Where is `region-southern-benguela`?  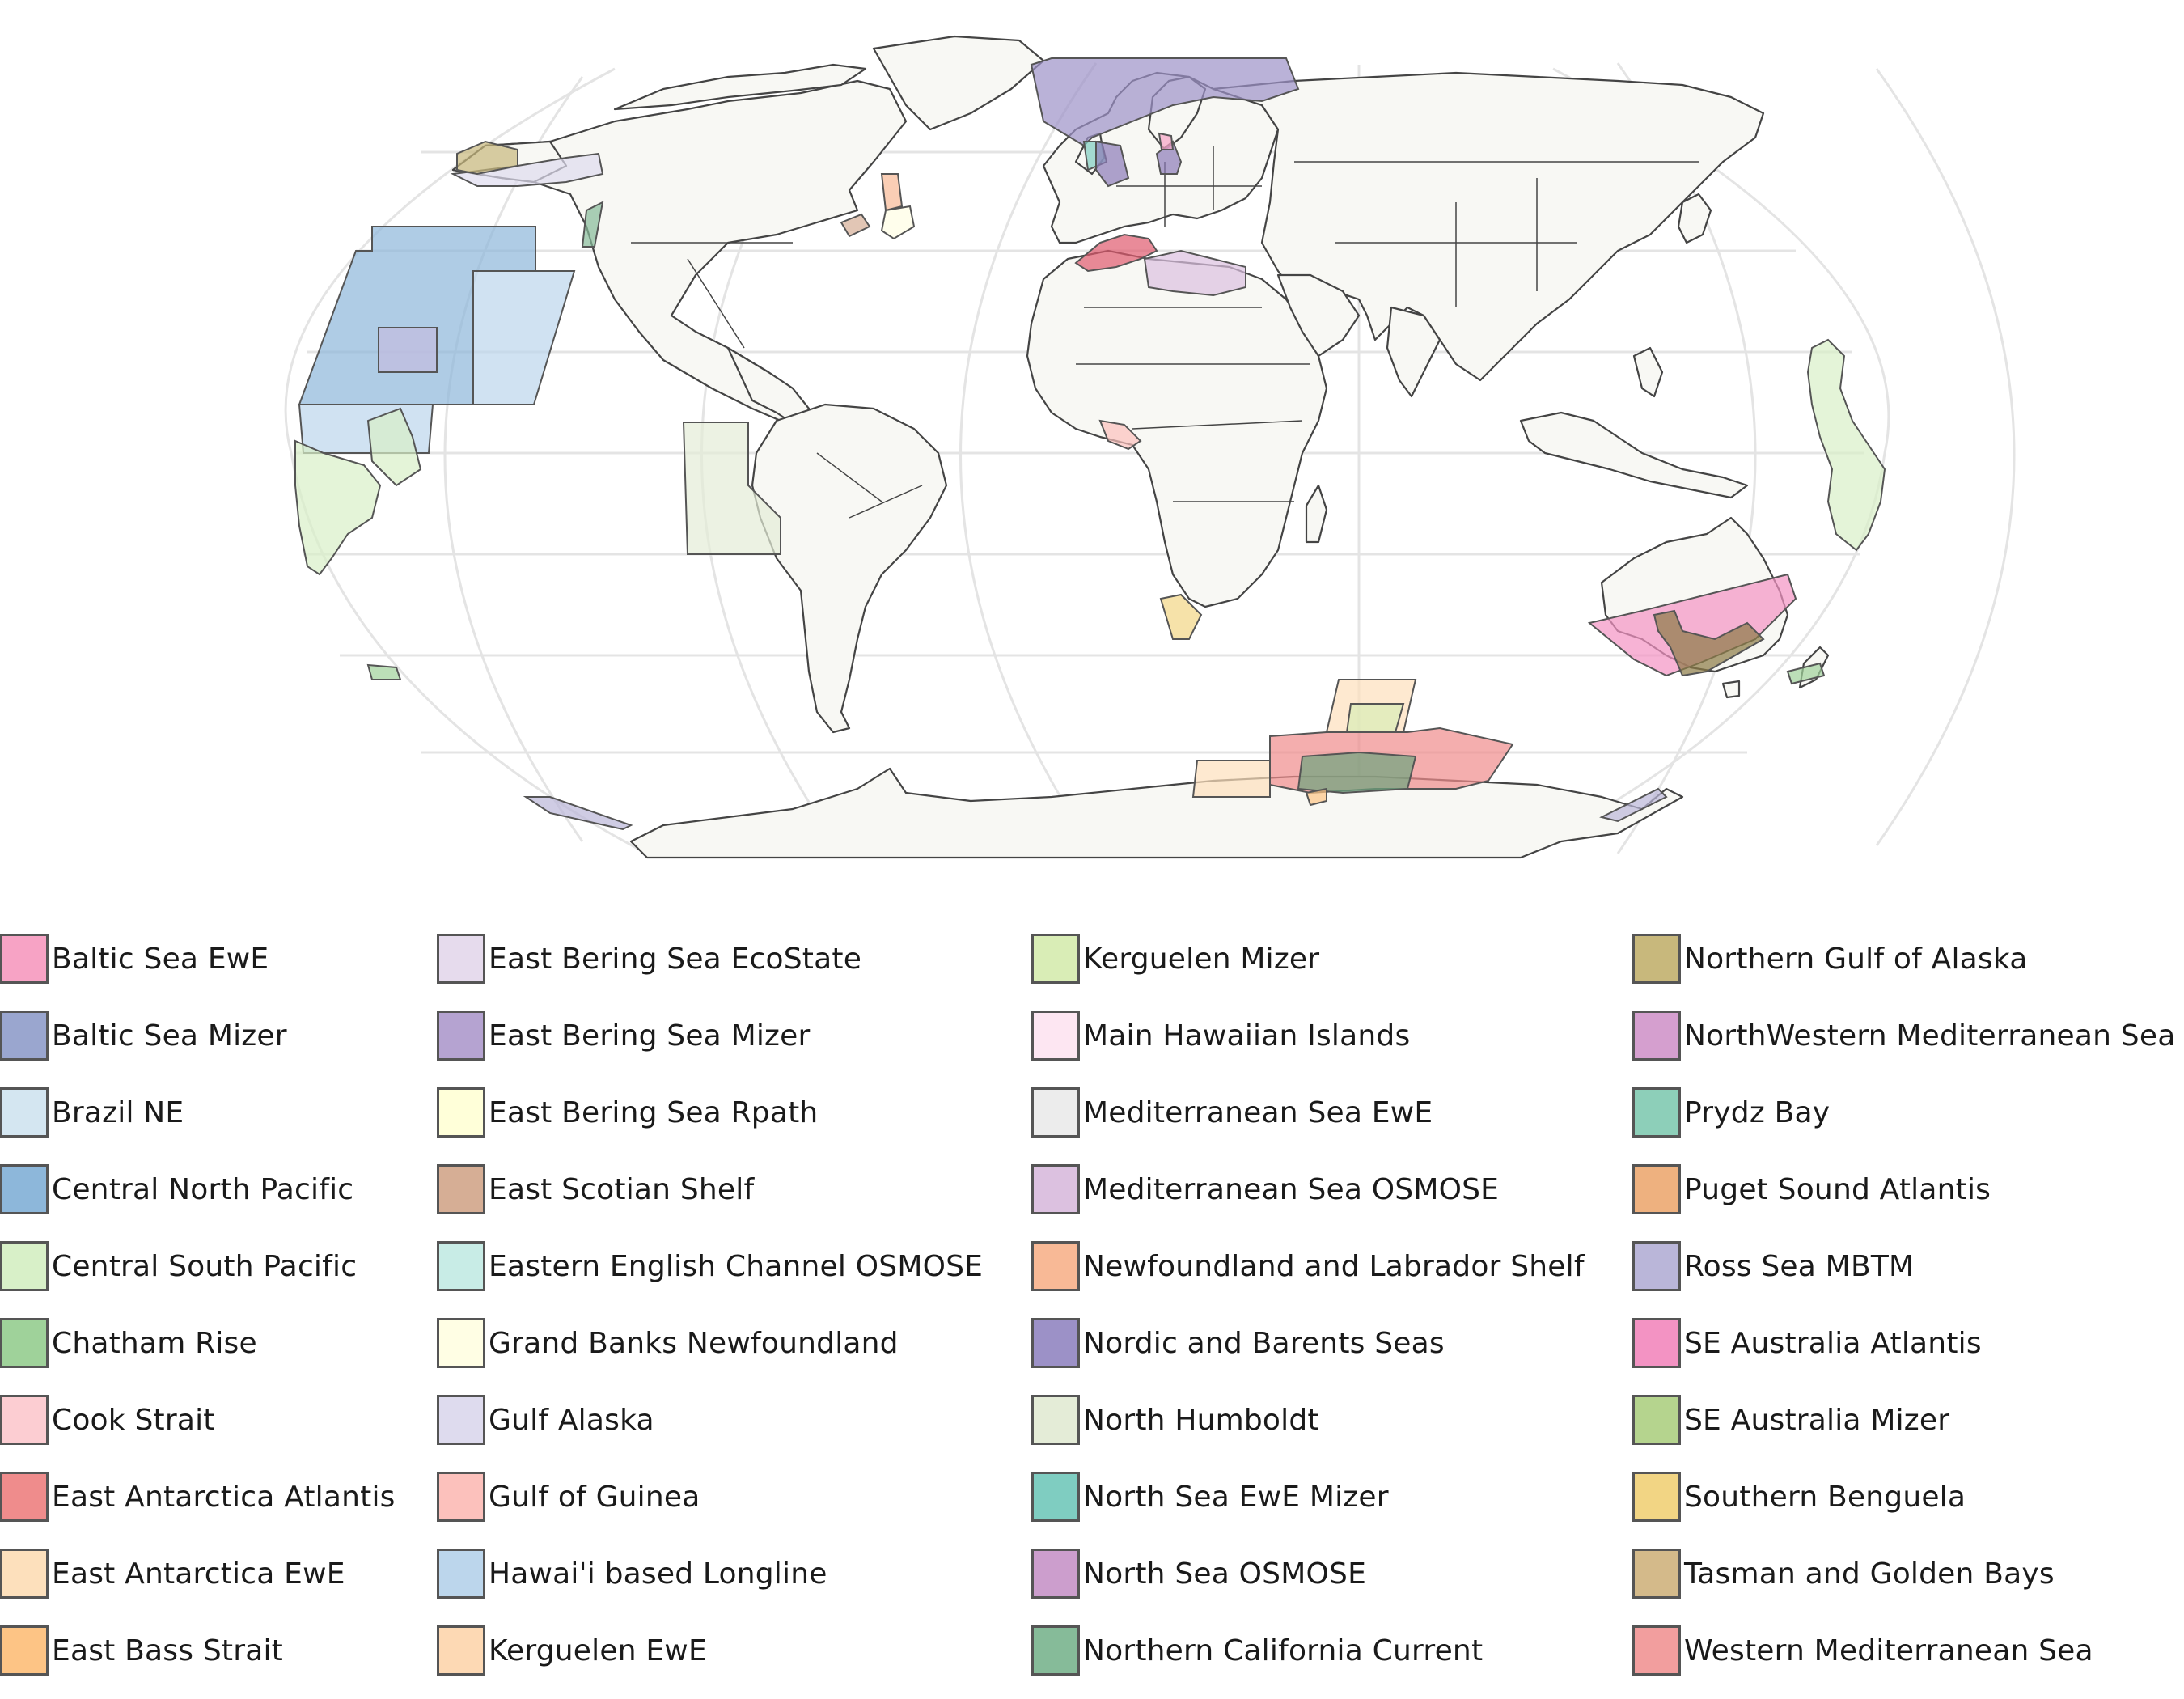 region-southern-benguela is located at coordinates (1181, 616).